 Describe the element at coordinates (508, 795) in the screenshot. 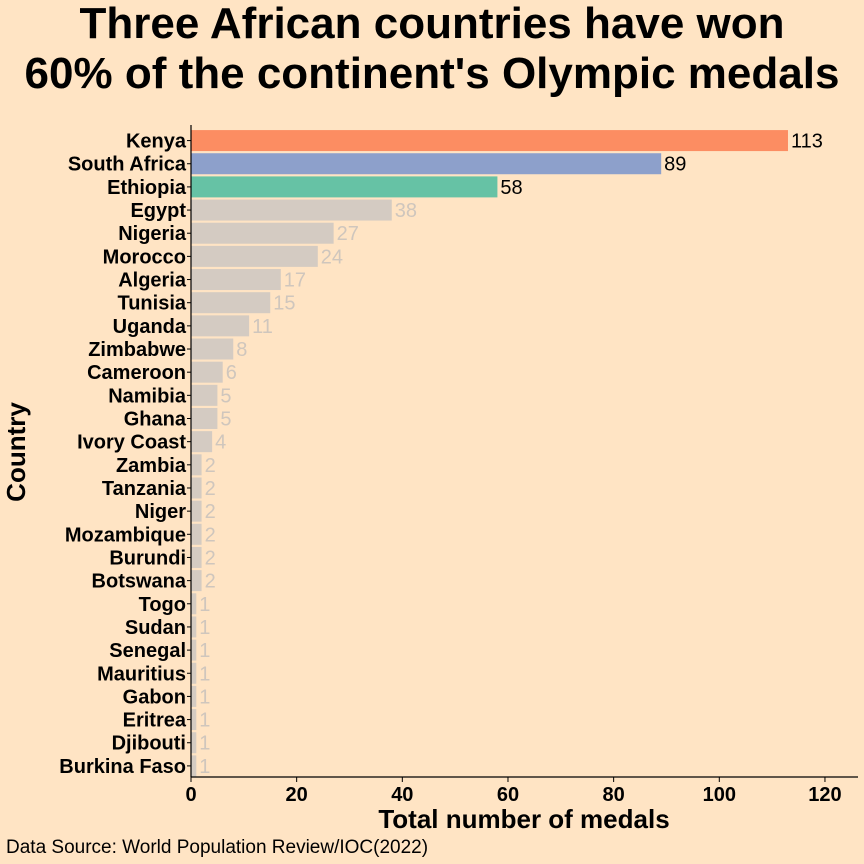

I see `x-tick-label: 60` at that location.